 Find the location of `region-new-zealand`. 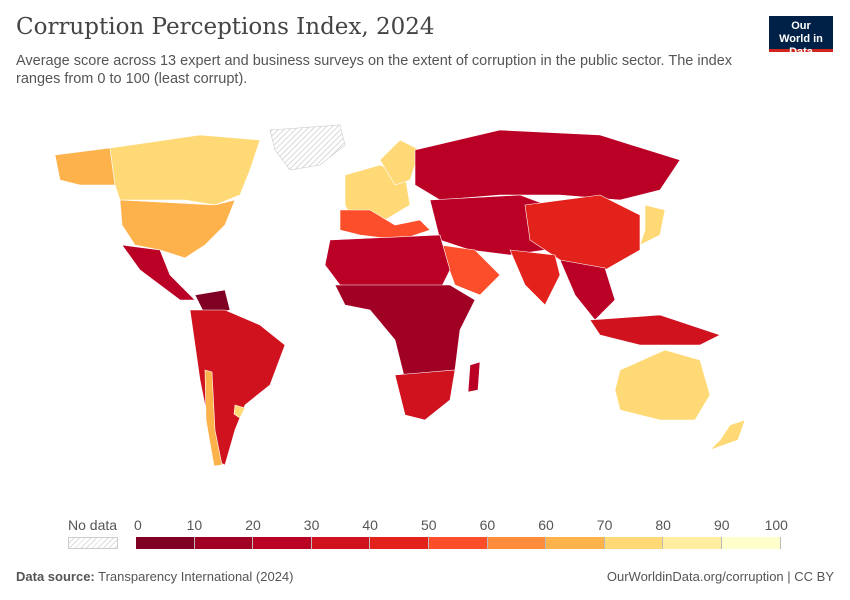

region-new-zealand is located at coordinates (727, 435).